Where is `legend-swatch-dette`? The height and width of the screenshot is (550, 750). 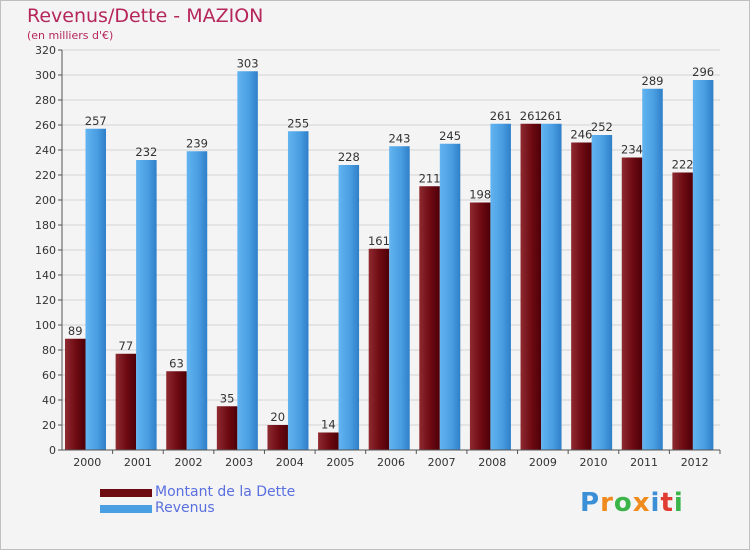
legend-swatch-dette is located at coordinates (126, 493).